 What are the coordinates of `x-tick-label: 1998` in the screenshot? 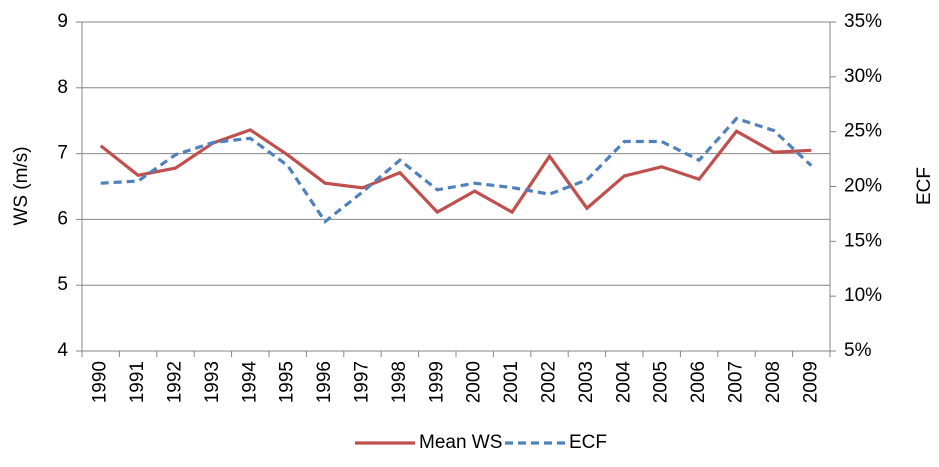 It's located at (399, 382).